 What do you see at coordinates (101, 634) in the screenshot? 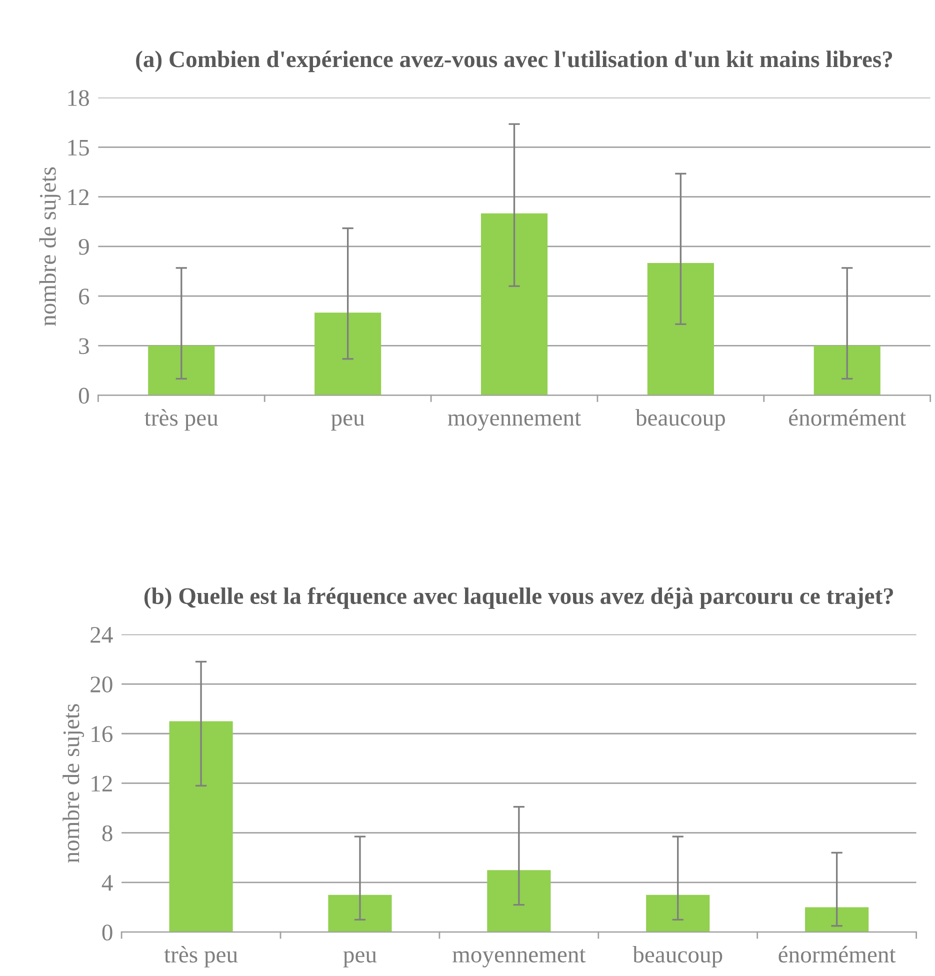
I see `y-tick-label: 24` at bounding box center [101, 634].